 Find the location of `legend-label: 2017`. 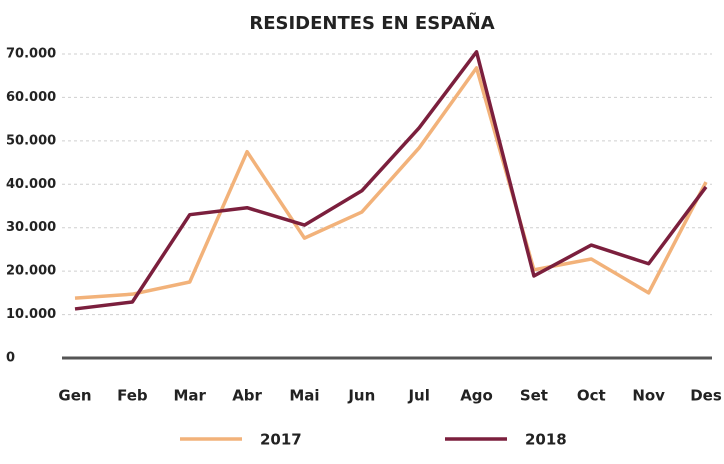

legend-label: 2017 is located at coordinates (281, 440).